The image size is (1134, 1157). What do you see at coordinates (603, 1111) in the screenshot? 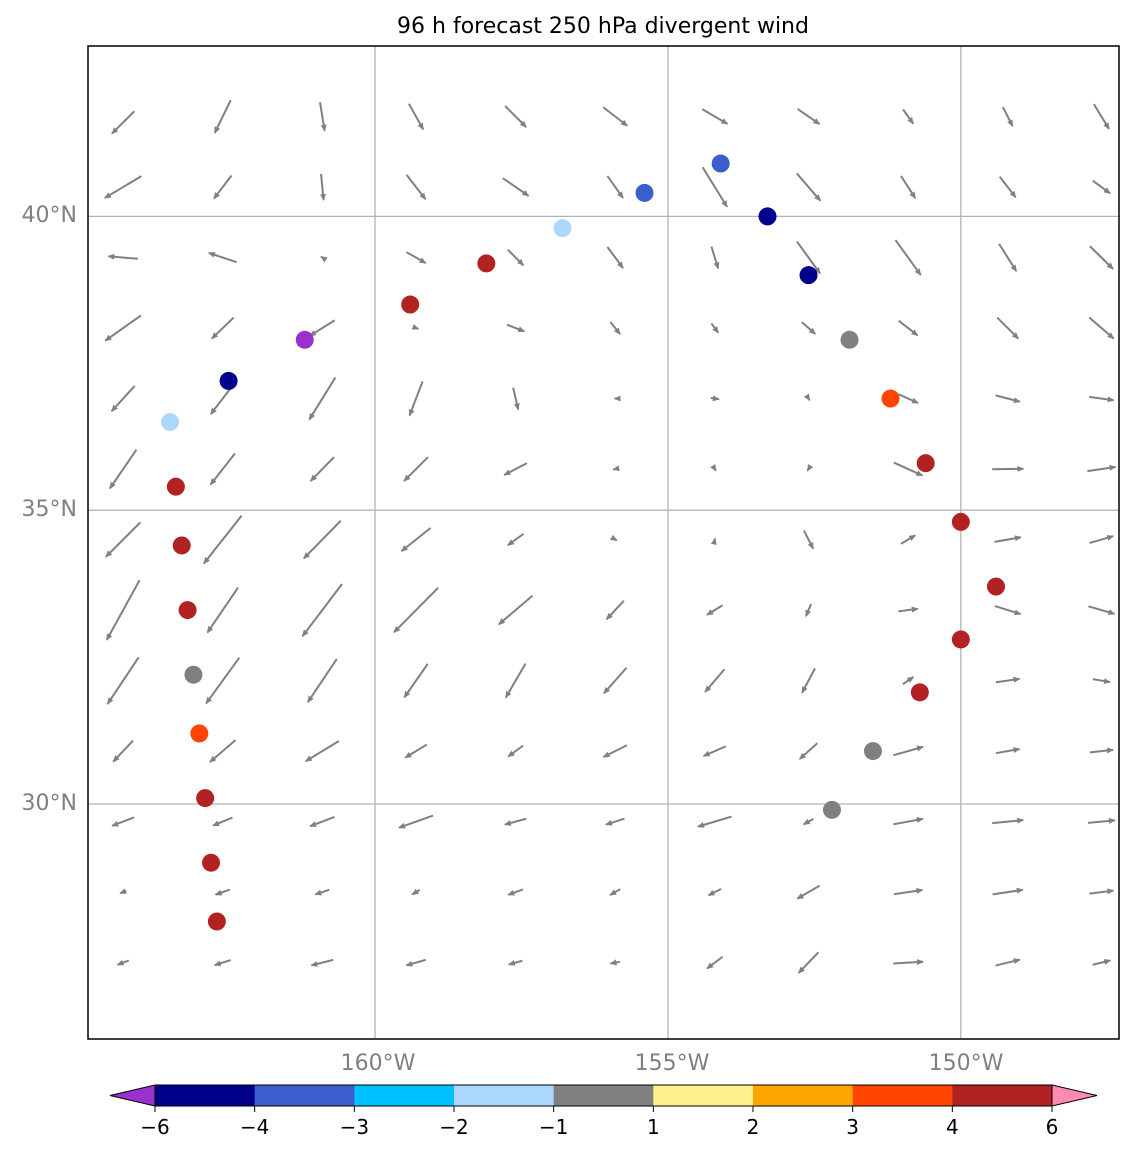
I see `colorbar: −6 −4 −3 −2 −1 1 2 3 4 6` at bounding box center [603, 1111].